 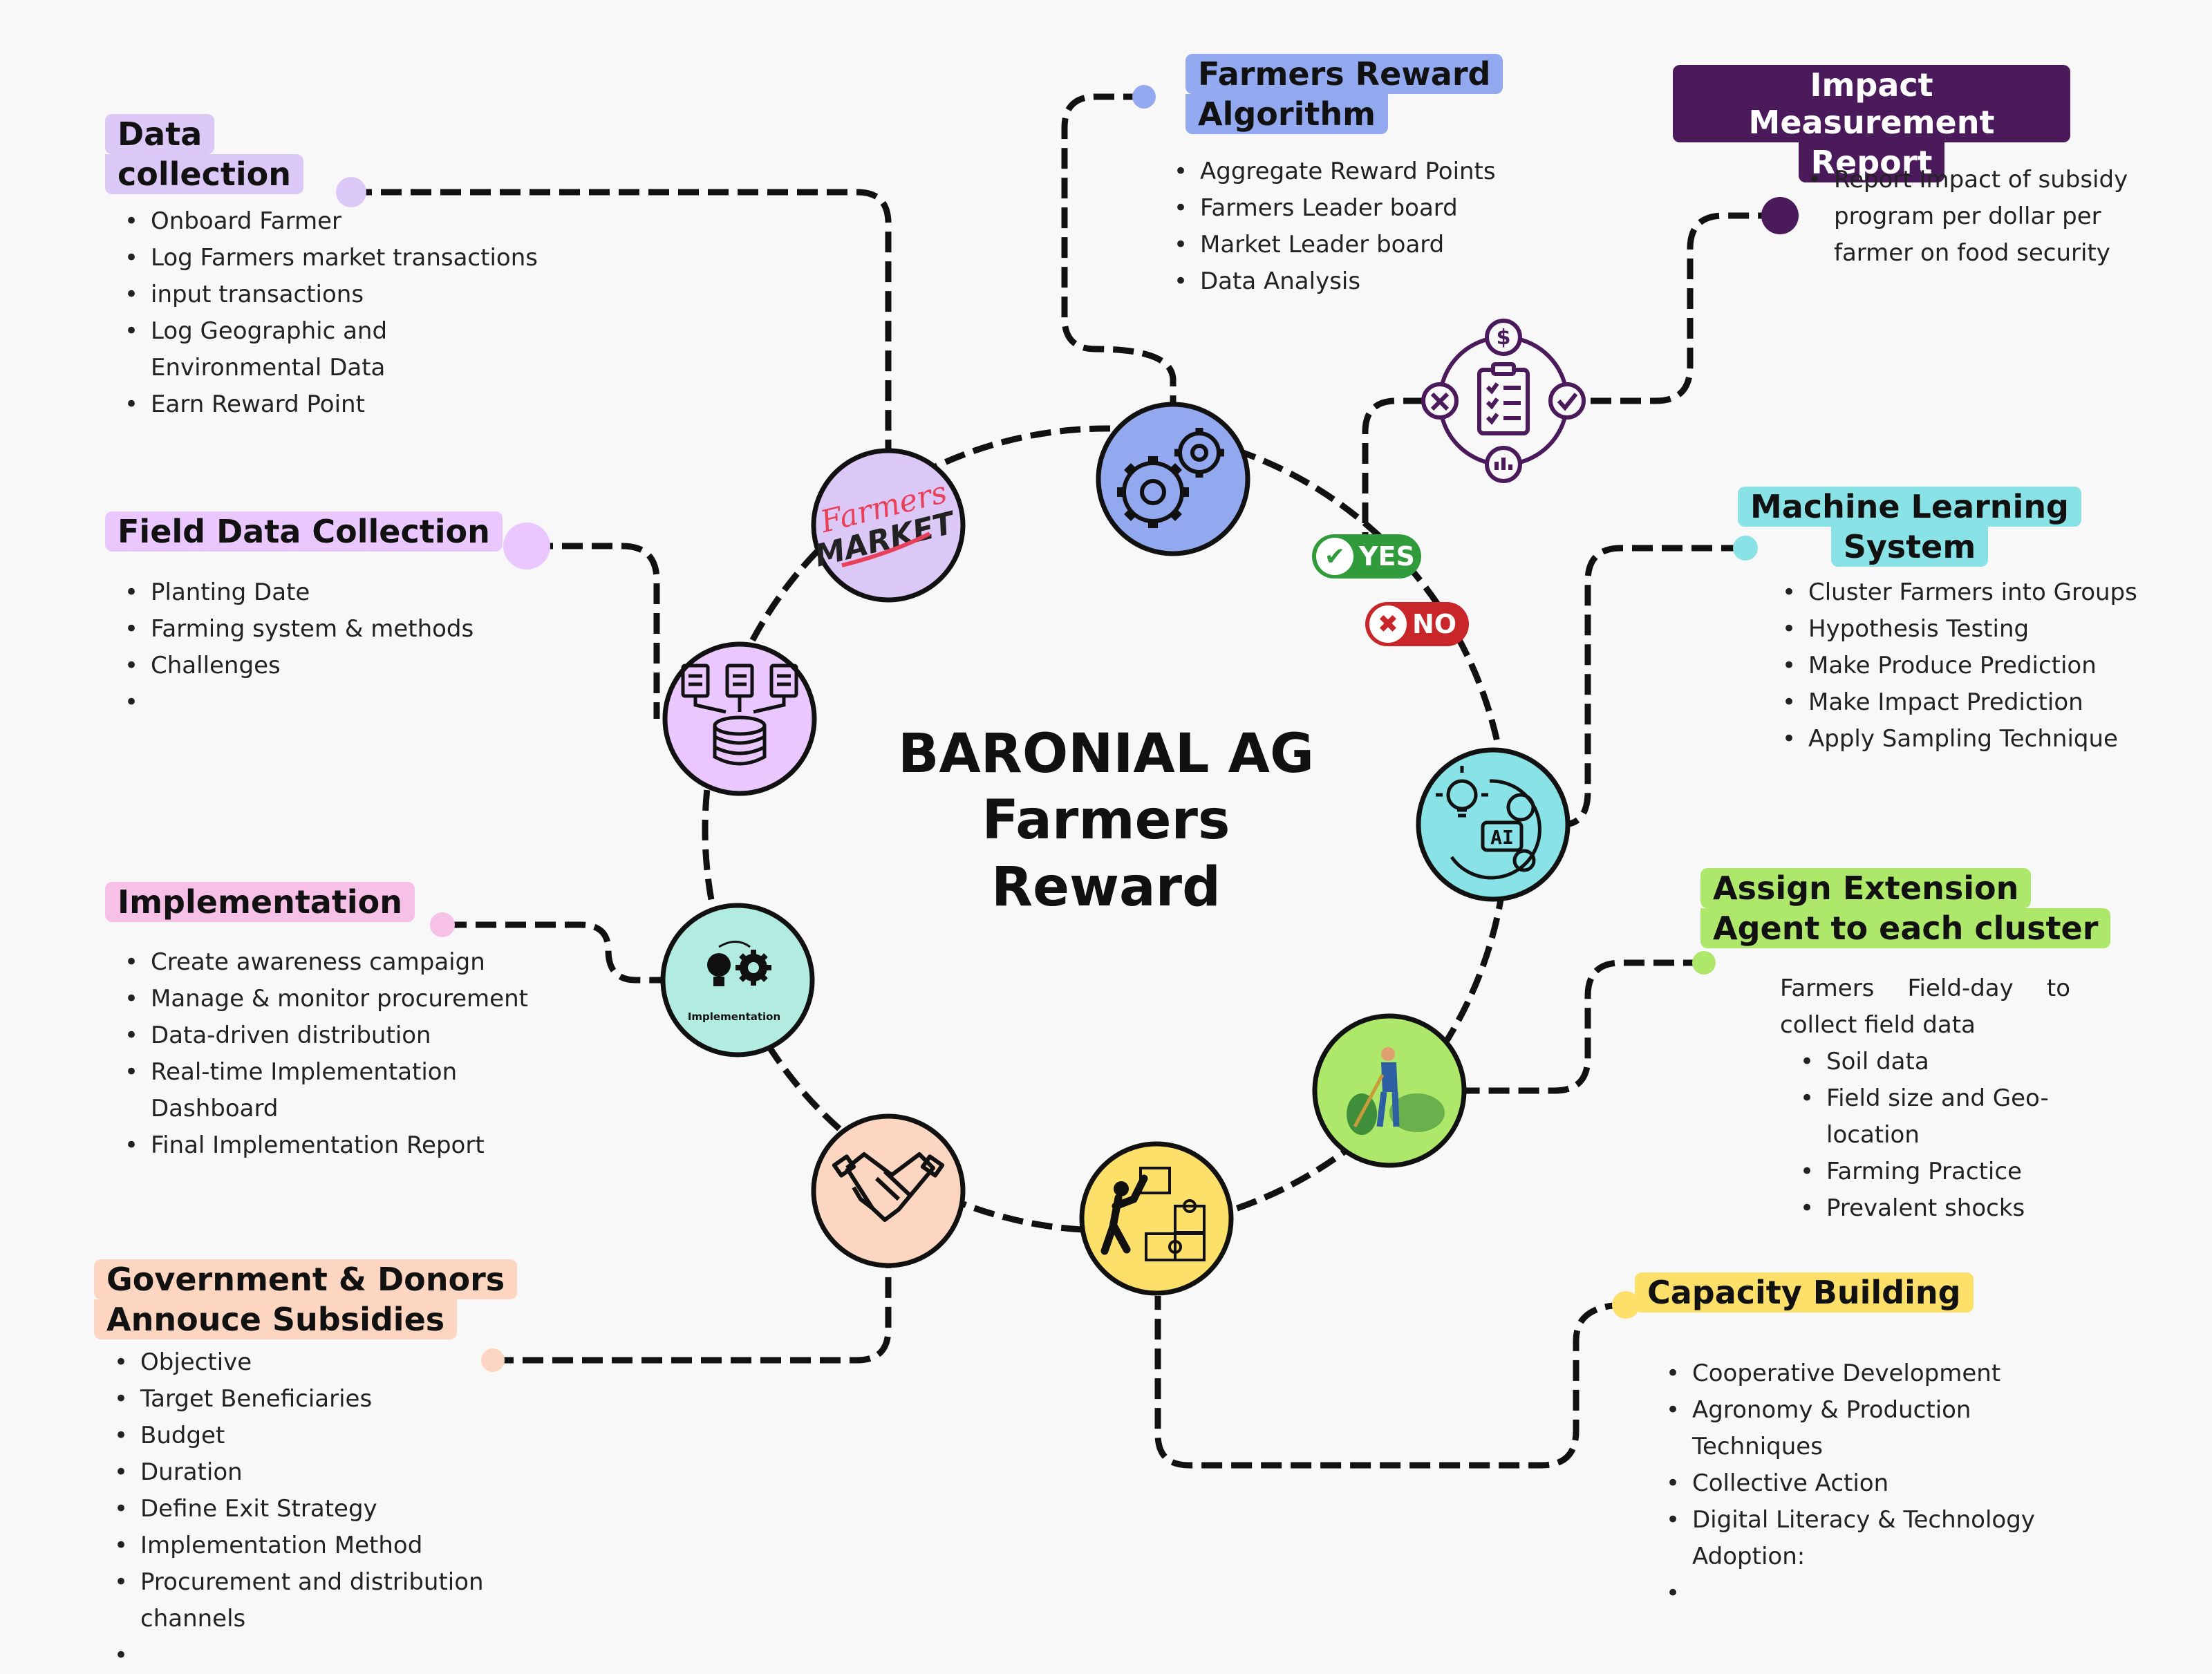 What do you see at coordinates (339, 999) in the screenshot?
I see `list-item: Manage & monitor procurement` at bounding box center [339, 999].